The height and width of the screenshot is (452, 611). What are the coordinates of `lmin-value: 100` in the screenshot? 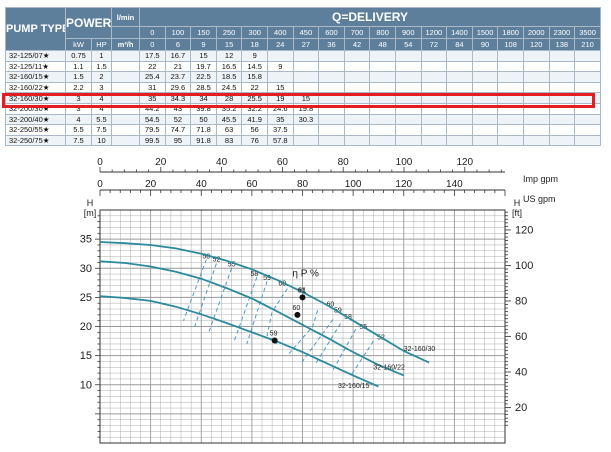 It's located at (178, 32).